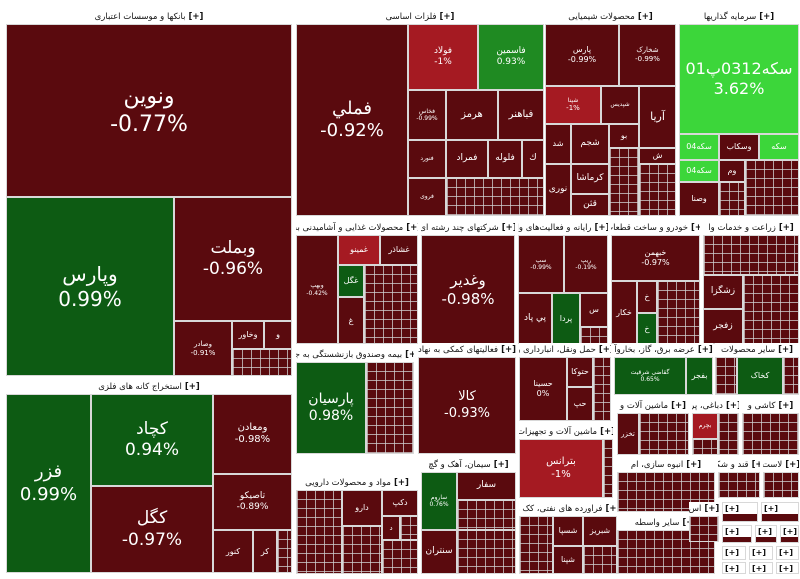 The height and width of the screenshot is (579, 800). Describe the element at coordinates (699, 376) in the screenshot. I see `stock-tile: بفجر` at that location.